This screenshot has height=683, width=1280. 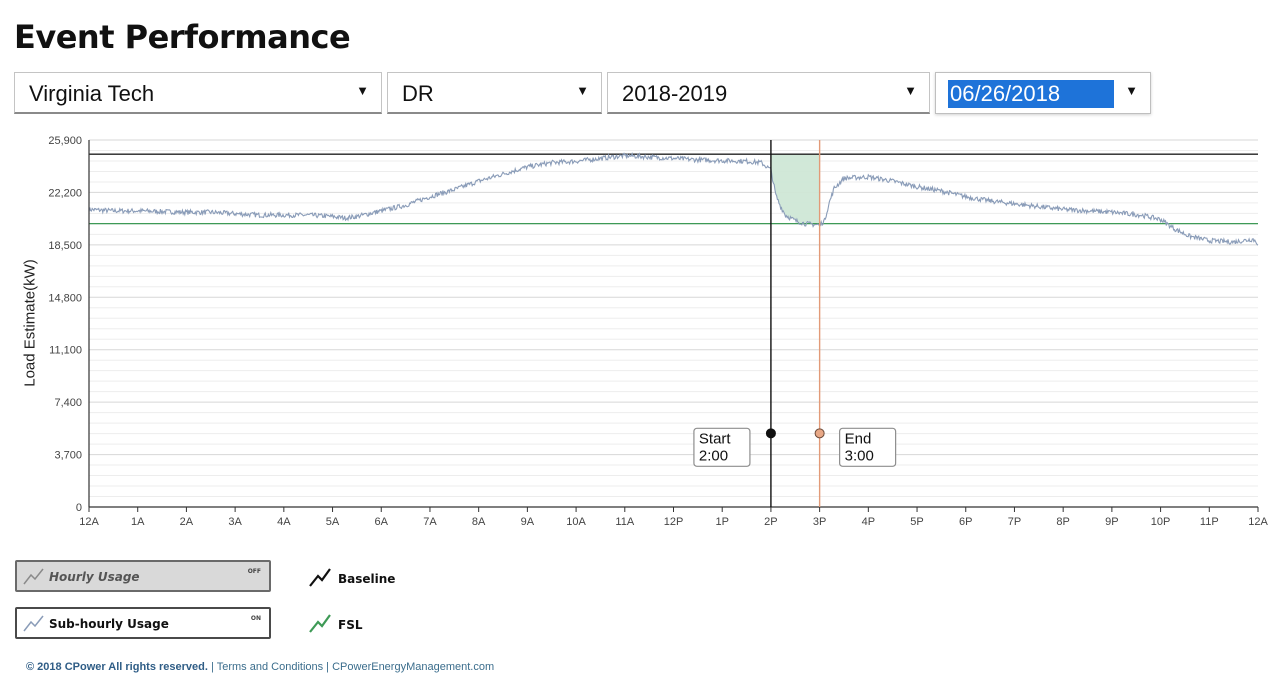 I want to click on event-start-label-time: 2:00, so click(x=713, y=455).